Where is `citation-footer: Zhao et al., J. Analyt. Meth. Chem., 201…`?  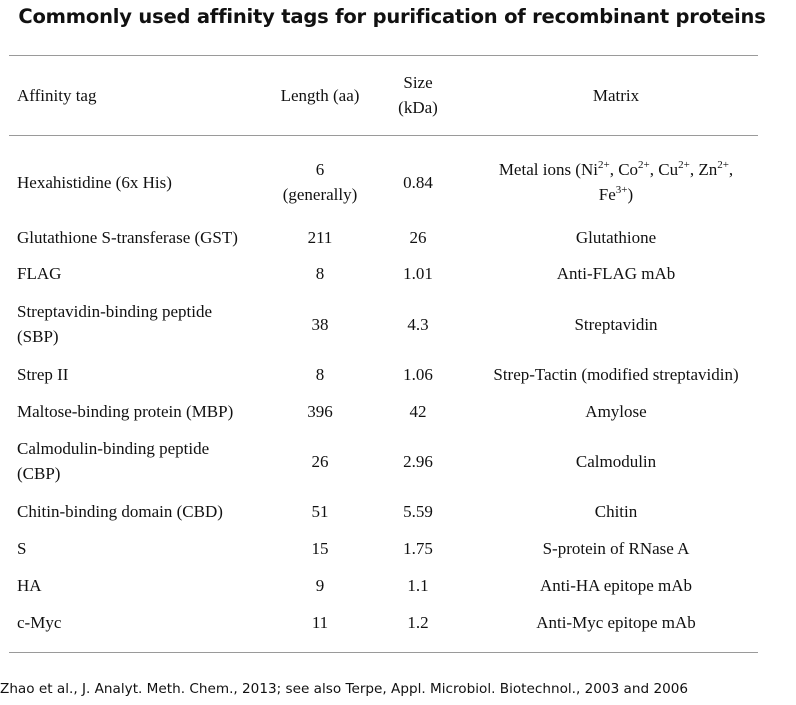 citation-footer: Zhao et al., J. Analyt. Meth. Chem., 201… is located at coordinates (344, 689).